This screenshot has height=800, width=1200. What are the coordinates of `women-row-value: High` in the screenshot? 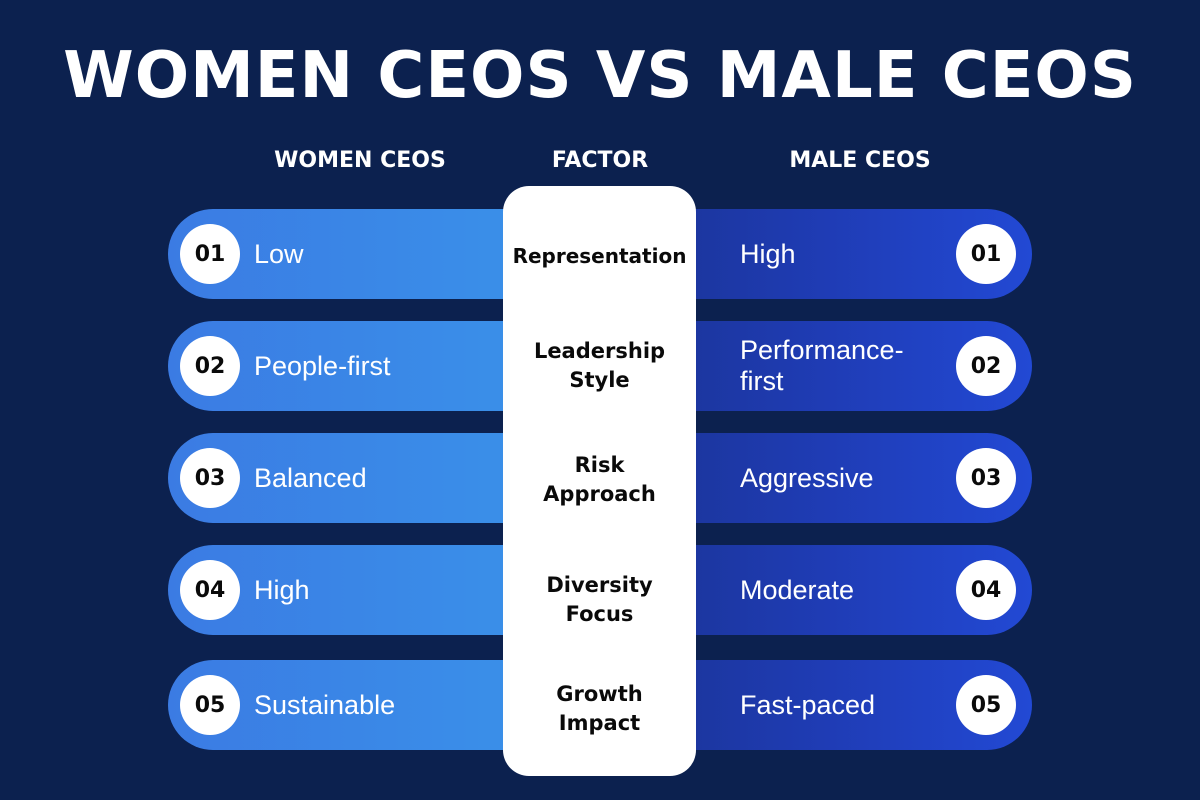 It's located at (282, 589).